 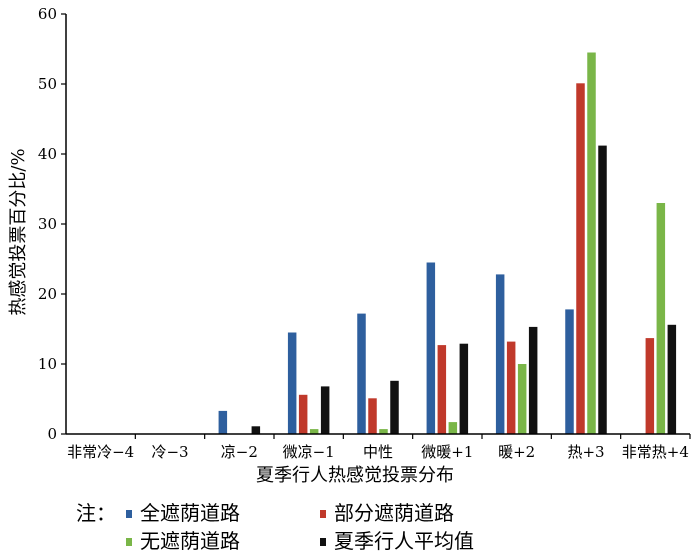 What do you see at coordinates (378, 452) in the screenshot?
I see `x-tick-label: 中性` at bounding box center [378, 452].